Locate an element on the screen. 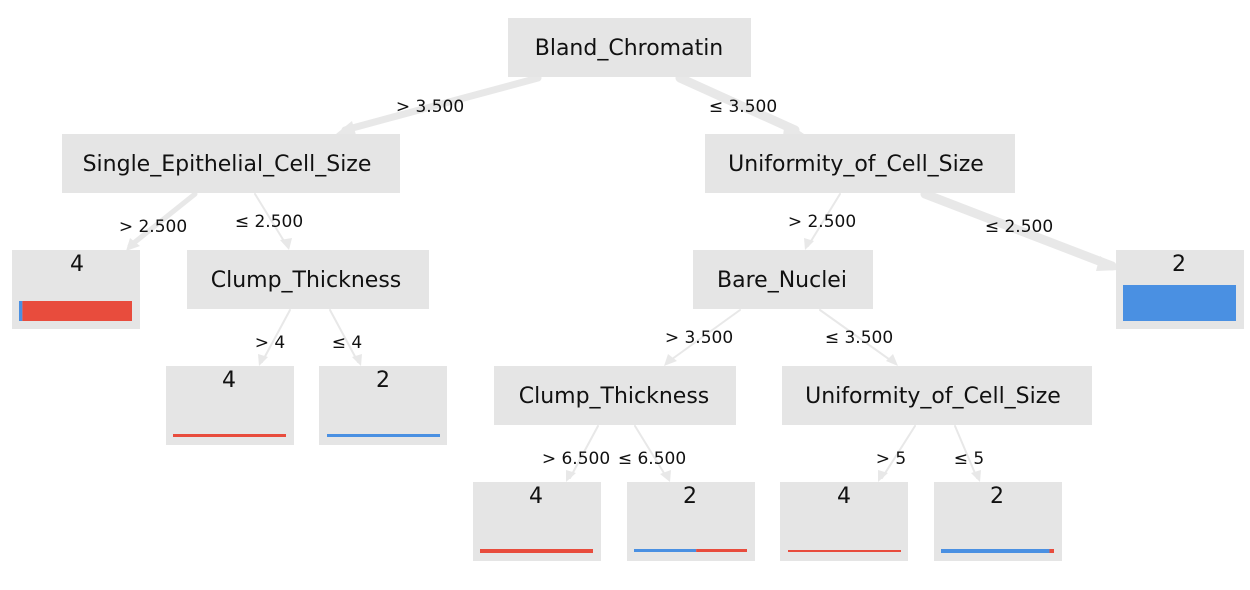 The height and width of the screenshot is (590, 1250). node-right-split-label: Bare_Nuclei is located at coordinates (782, 280).